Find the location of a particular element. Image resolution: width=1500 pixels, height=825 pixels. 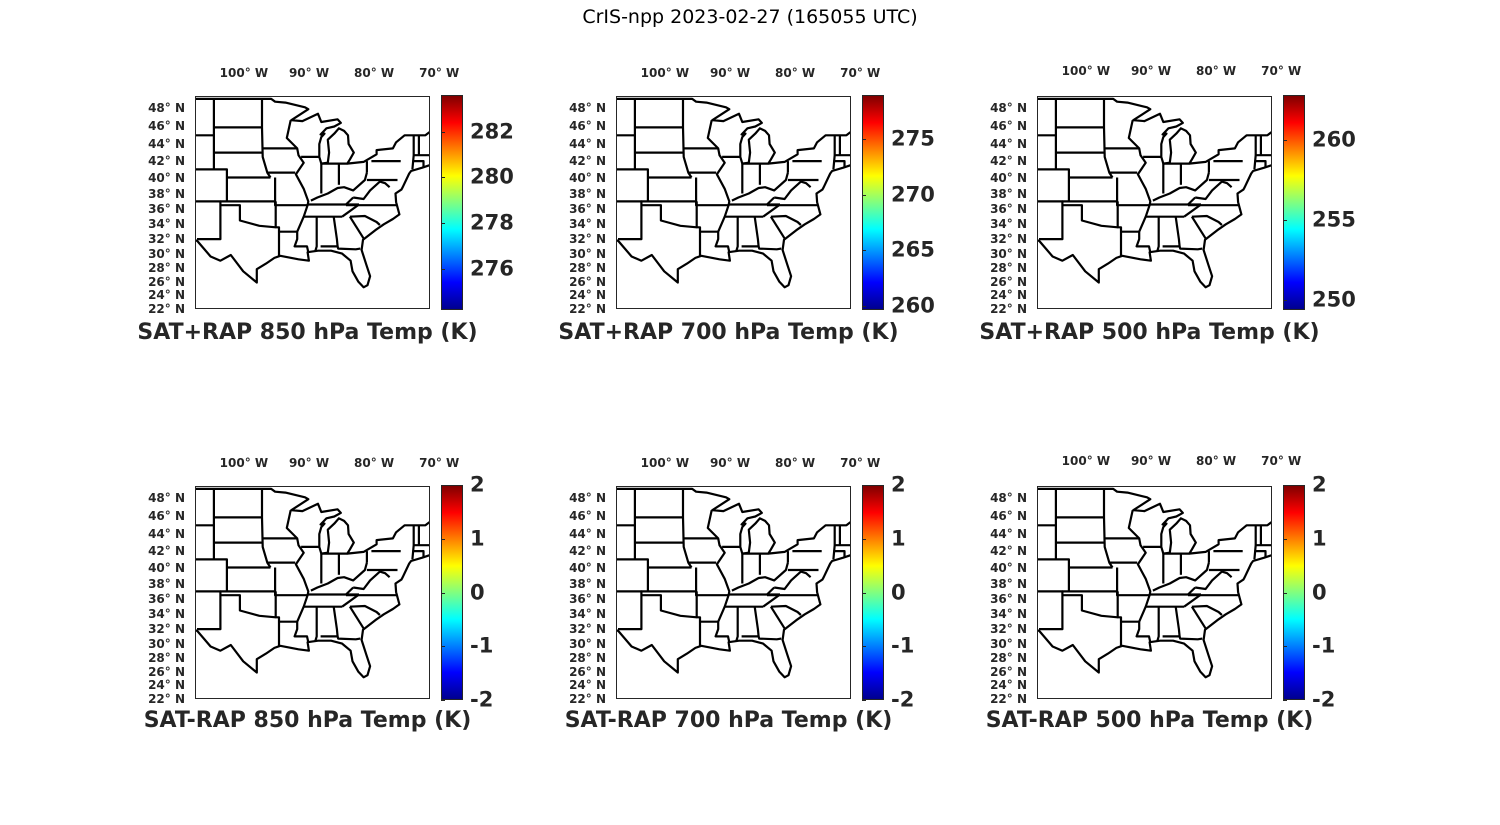

lon-tick-label: 70° W is located at coordinates (860, 463).